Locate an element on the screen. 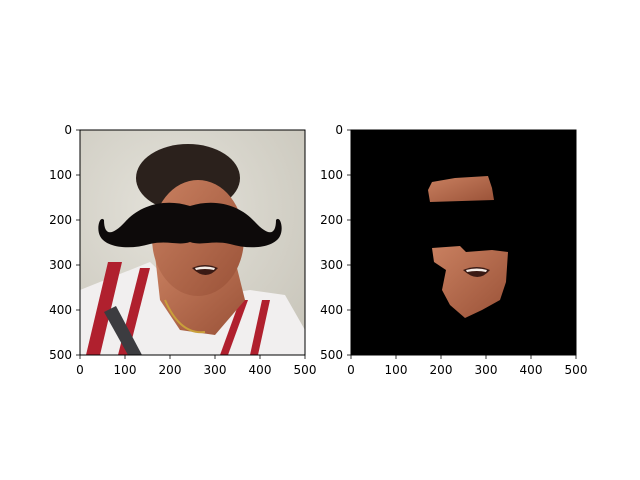 This screenshot has width=640, height=480. forehead-region is located at coordinates (461, 189).